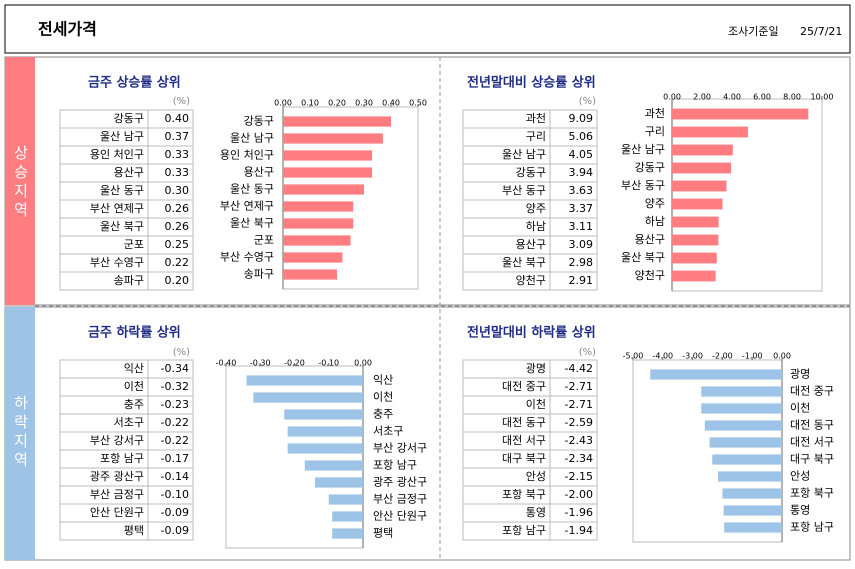 This screenshot has width=855, height=569. I want to click on table-category: 울산 동구, so click(122, 190).